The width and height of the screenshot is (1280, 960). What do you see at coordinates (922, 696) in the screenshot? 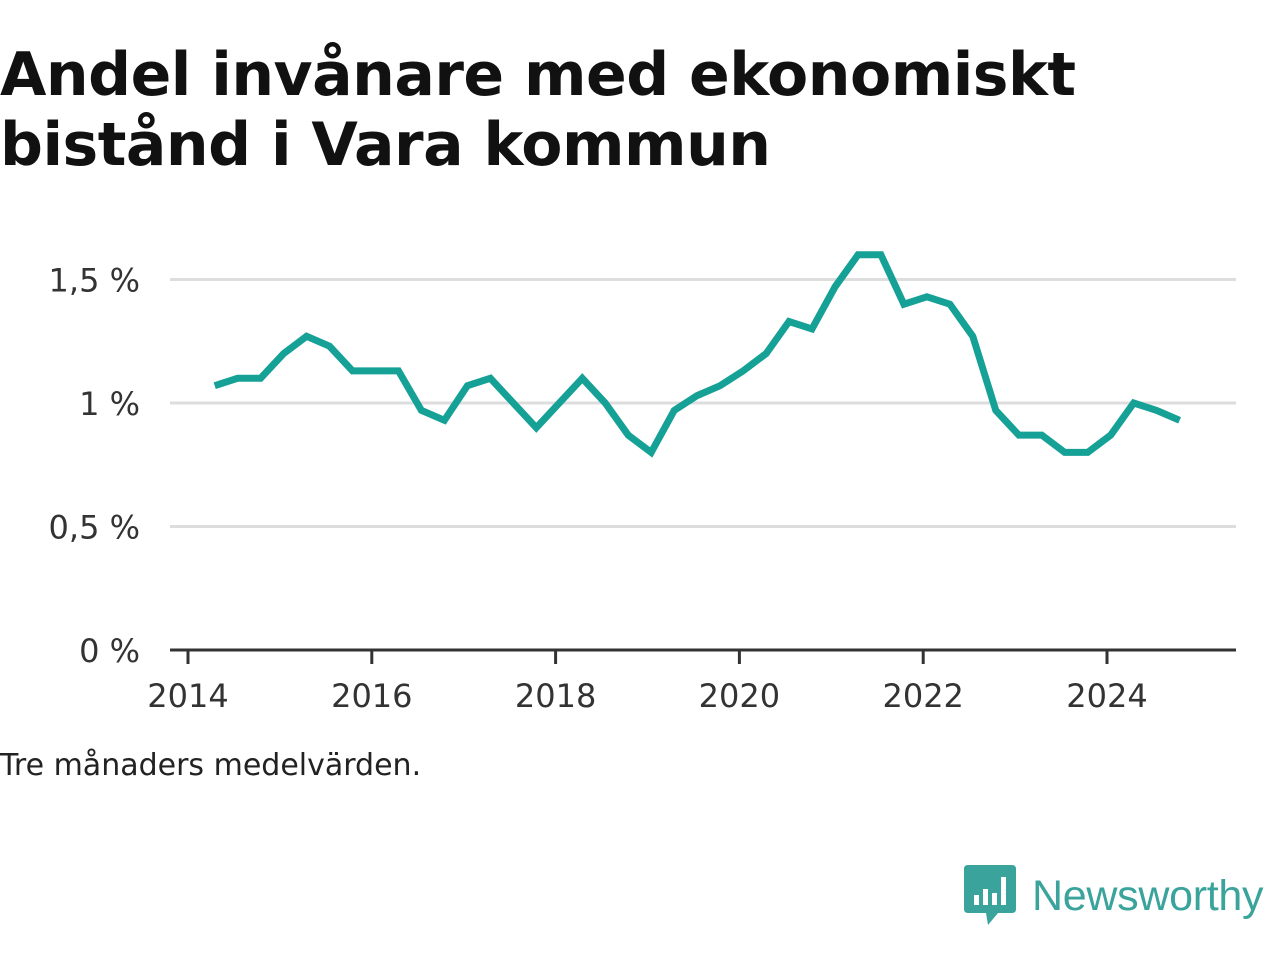
I see `x-tick-label: 2022` at bounding box center [922, 696].